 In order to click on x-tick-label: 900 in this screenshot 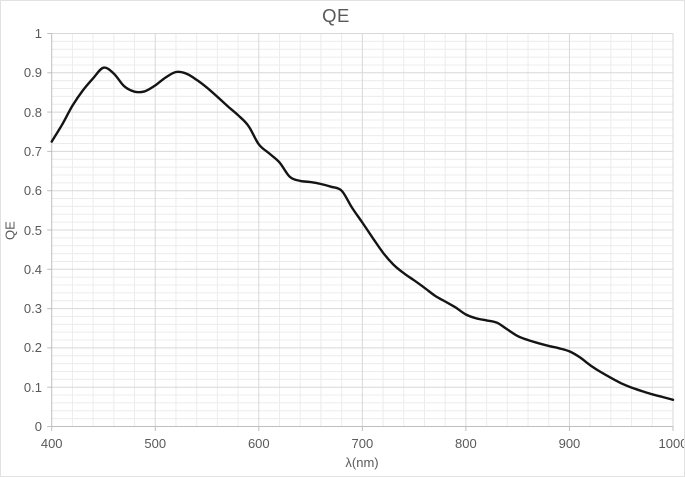, I will do `click(569, 443)`.